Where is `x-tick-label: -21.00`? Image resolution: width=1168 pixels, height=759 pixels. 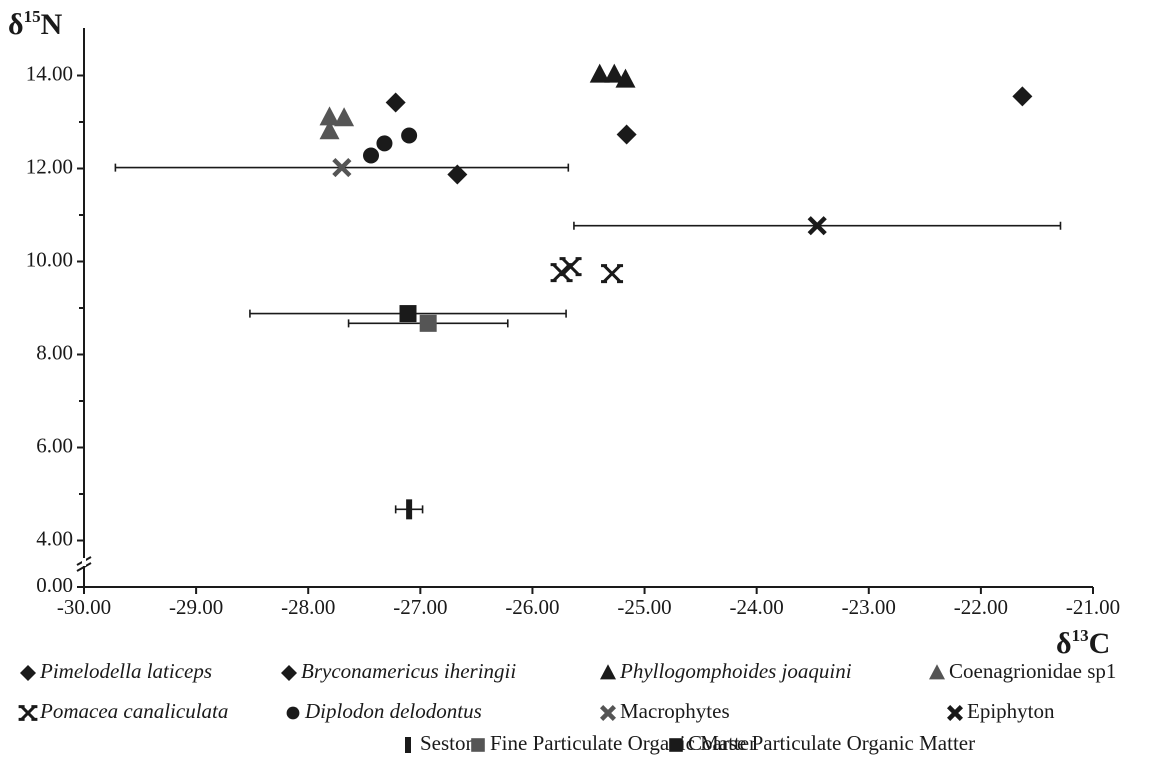
x-tick-label: -21.00 is located at coordinates (1093, 607).